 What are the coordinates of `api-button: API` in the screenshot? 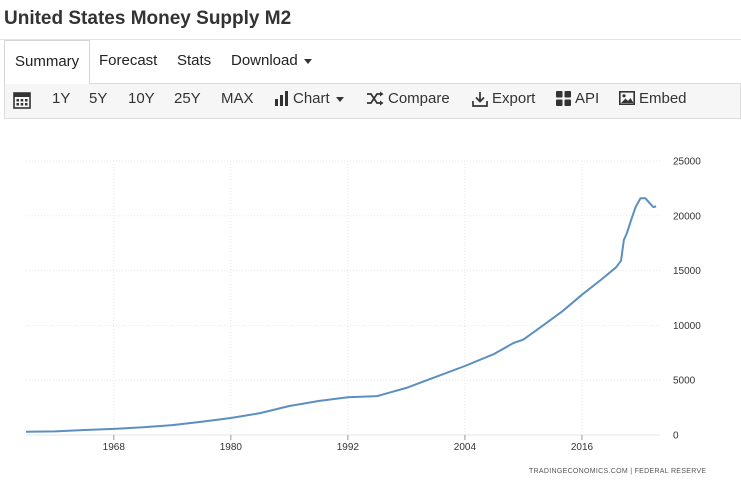 It's located at (577, 101).